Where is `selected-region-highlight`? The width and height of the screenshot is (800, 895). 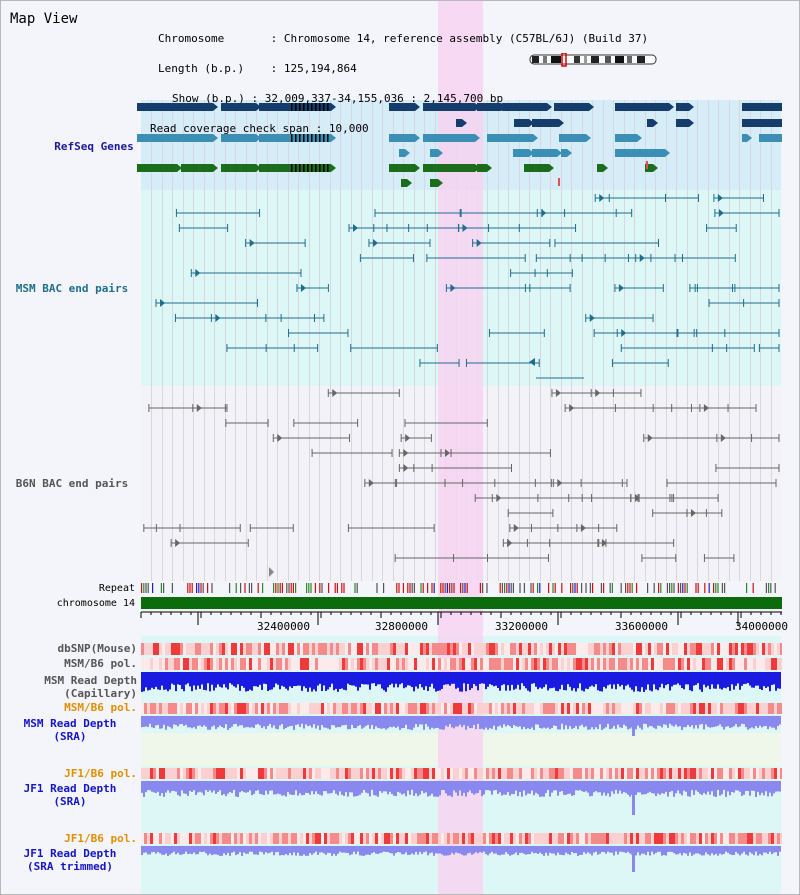 selected-region-highlight is located at coordinates (460, 447).